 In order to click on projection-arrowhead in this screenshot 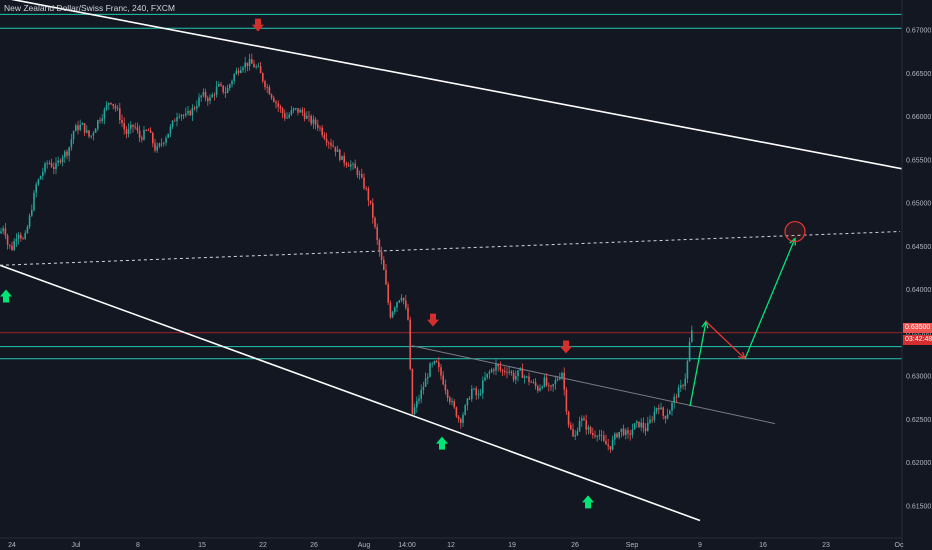, I will do `click(793, 241)`.